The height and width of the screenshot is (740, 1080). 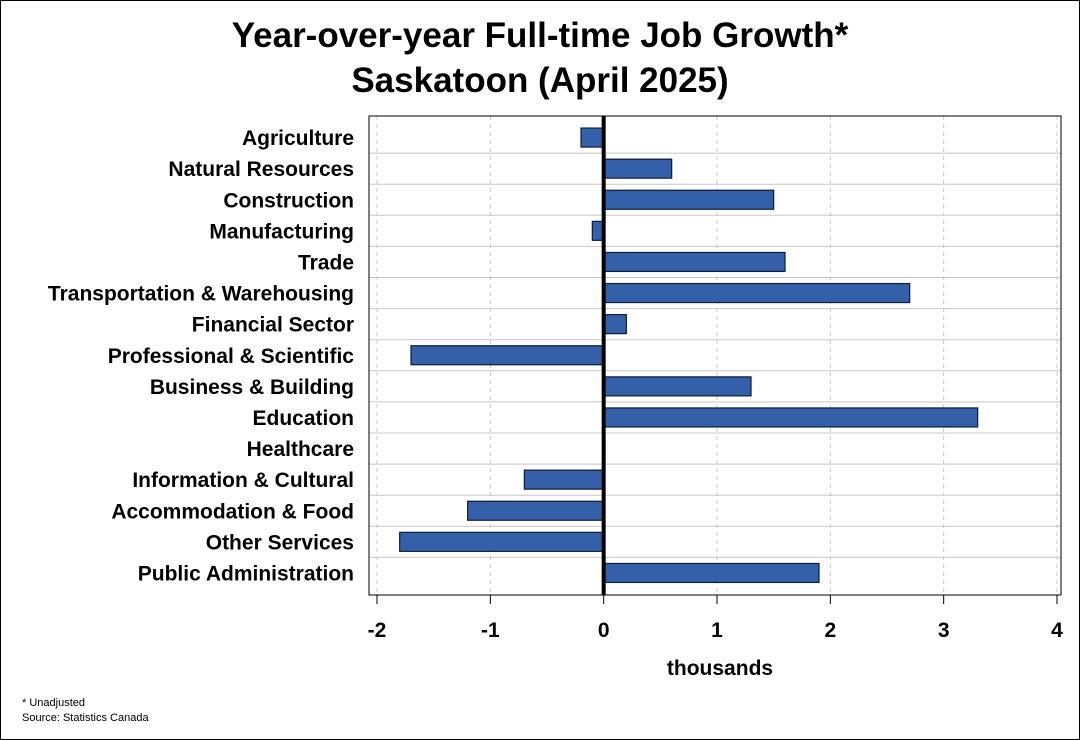 I want to click on category-label: Accommodation & Food, so click(x=232, y=511).